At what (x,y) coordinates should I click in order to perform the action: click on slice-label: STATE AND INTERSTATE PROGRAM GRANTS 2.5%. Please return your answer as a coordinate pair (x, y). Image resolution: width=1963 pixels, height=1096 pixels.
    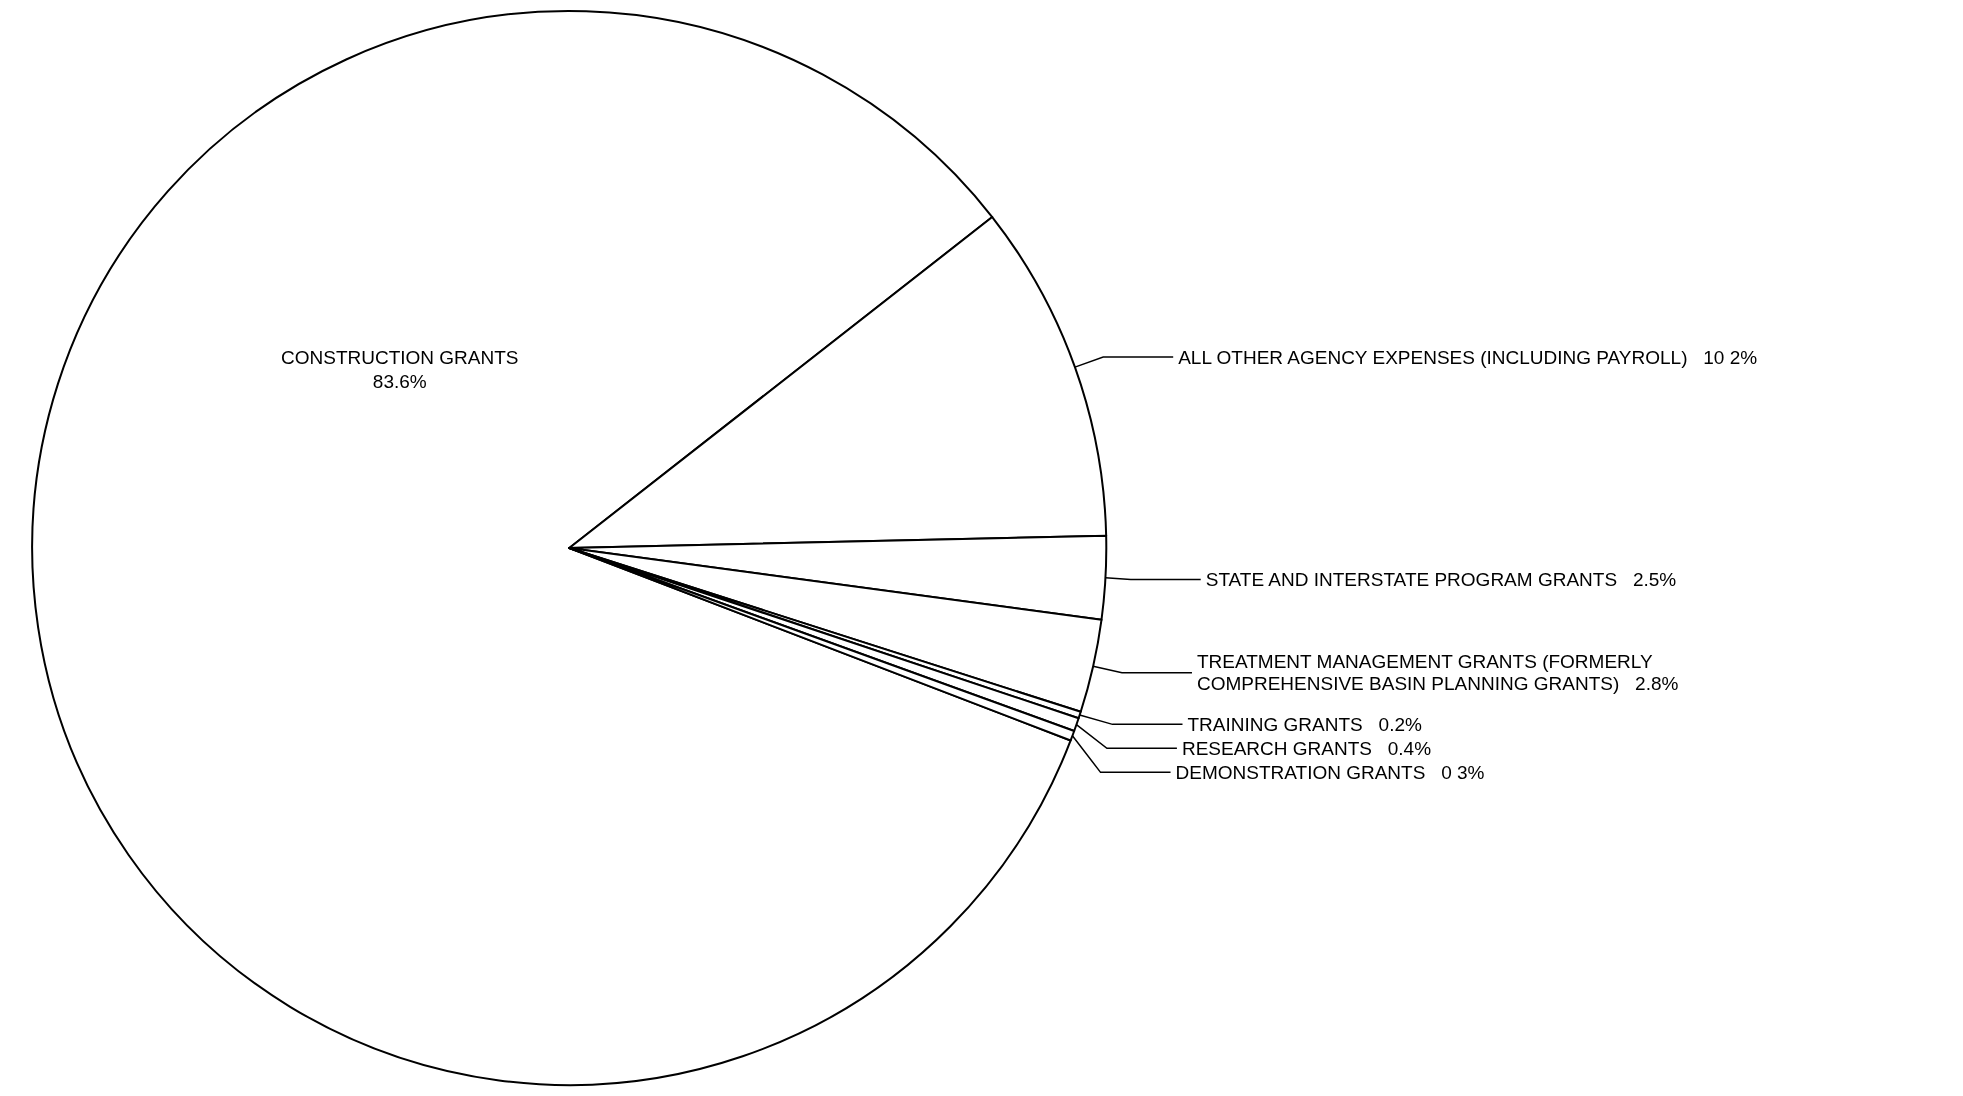
    Looking at the image, I should click on (1441, 579).